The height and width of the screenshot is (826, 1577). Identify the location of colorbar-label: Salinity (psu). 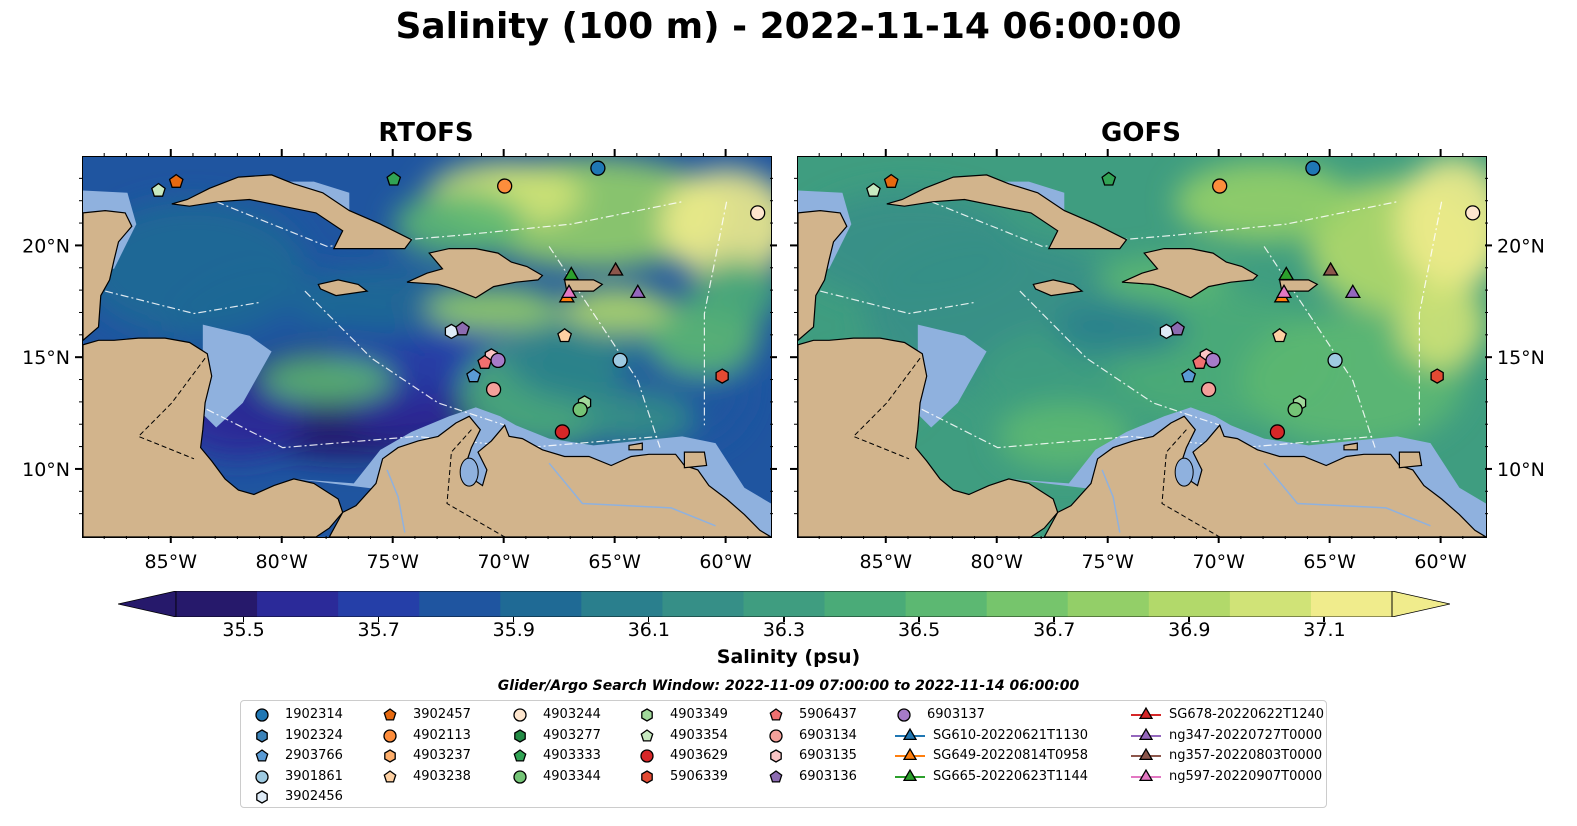
(788, 657).